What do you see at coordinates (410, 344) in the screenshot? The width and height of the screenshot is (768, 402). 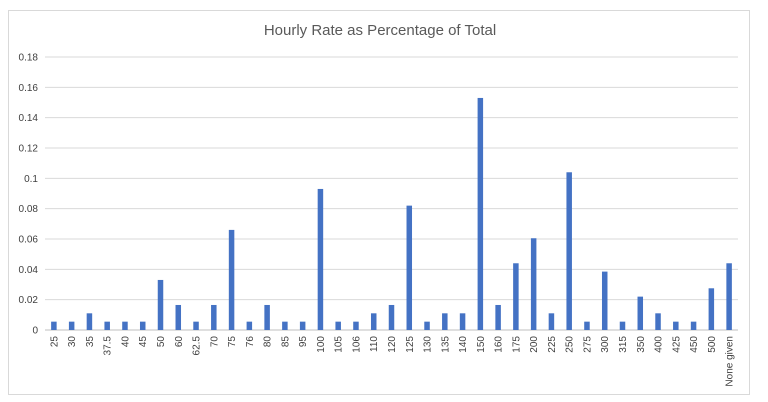 I see `x-tick-label: 125` at bounding box center [410, 344].